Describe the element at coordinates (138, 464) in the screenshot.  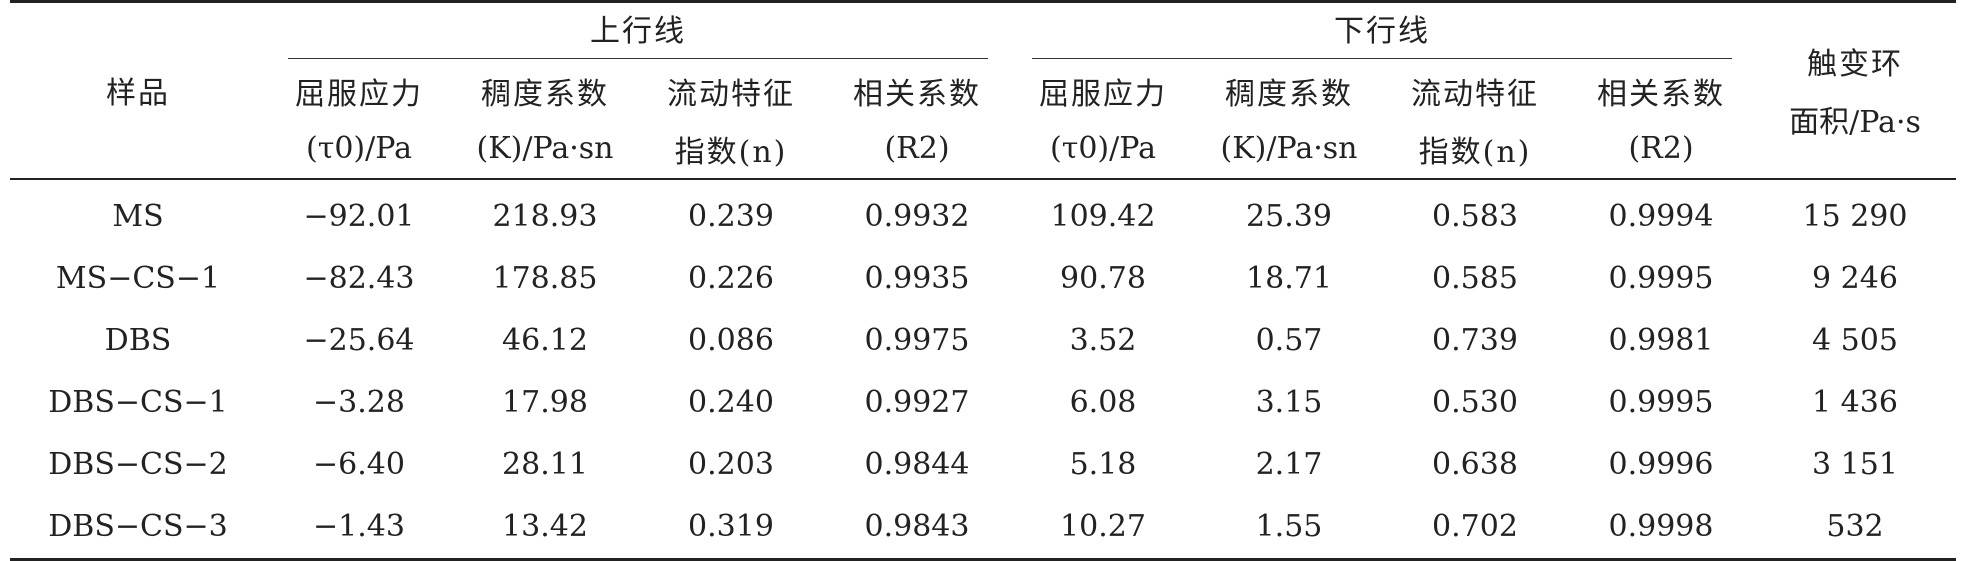
I see `sample-cell: DBS−CS−2` at that location.